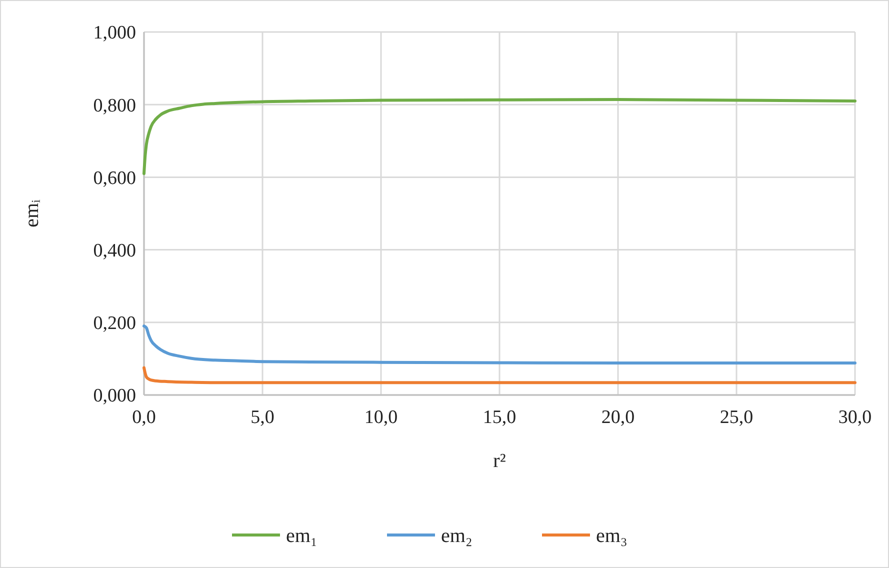 This screenshot has height=568, width=889. Describe the element at coordinates (618, 417) in the screenshot. I see `x-tick-label: 20,0` at that location.